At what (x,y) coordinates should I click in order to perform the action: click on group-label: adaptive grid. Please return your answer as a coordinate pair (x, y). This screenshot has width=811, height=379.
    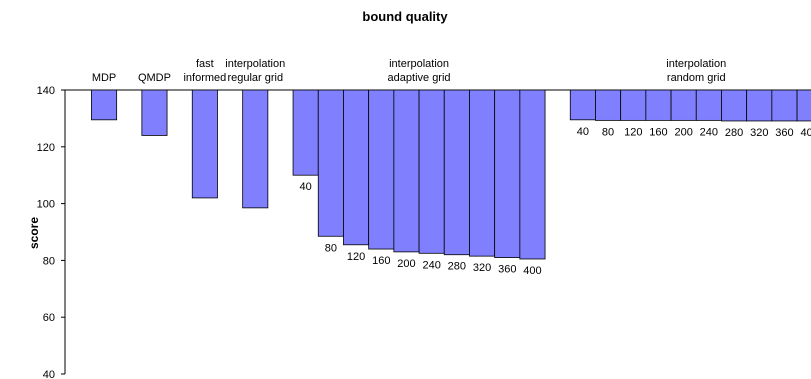
    Looking at the image, I should click on (419, 78).